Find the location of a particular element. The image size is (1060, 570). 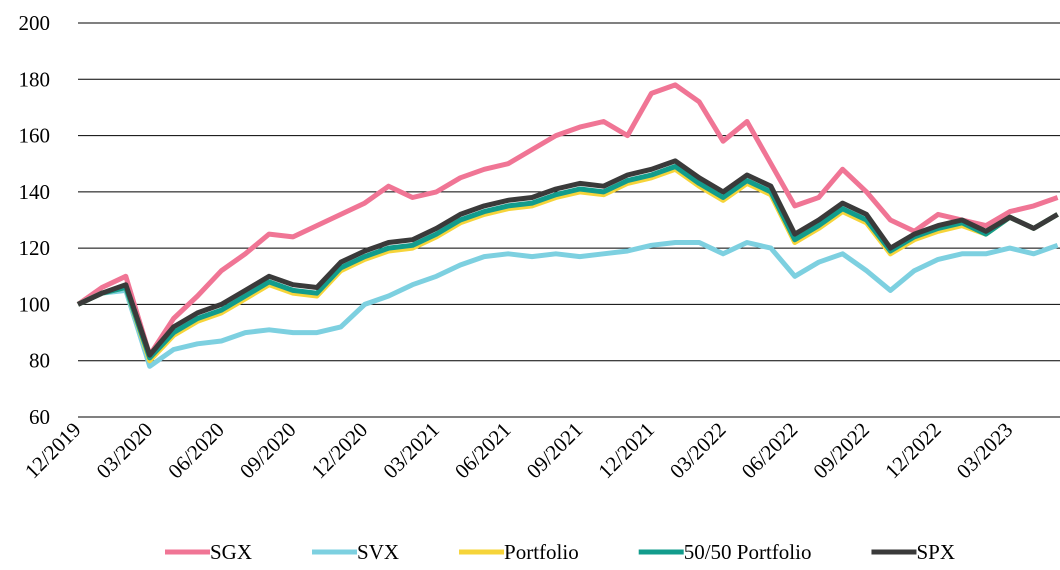

y-tick-label: 180 is located at coordinates (35, 79).